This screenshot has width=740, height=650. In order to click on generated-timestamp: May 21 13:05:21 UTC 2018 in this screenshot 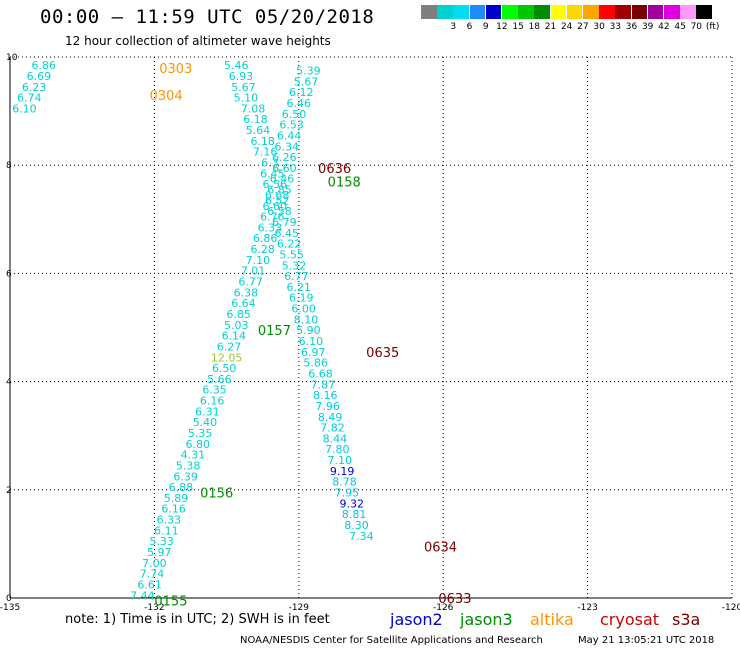, I will do `click(646, 640)`.